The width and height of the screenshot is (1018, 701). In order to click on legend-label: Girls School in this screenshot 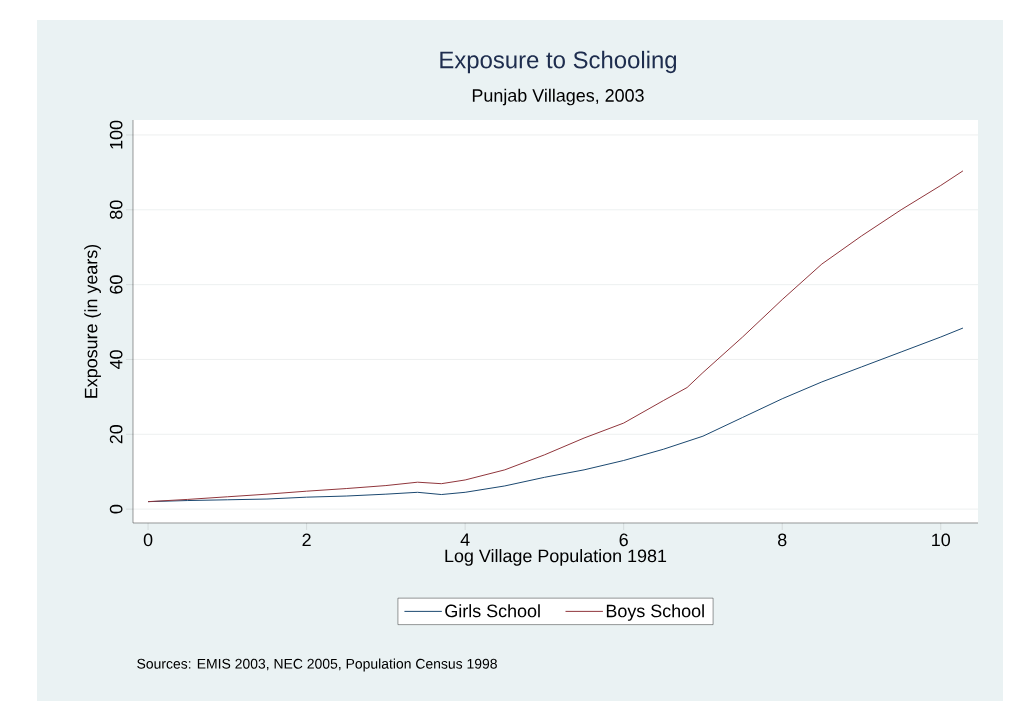, I will do `click(492, 611)`.